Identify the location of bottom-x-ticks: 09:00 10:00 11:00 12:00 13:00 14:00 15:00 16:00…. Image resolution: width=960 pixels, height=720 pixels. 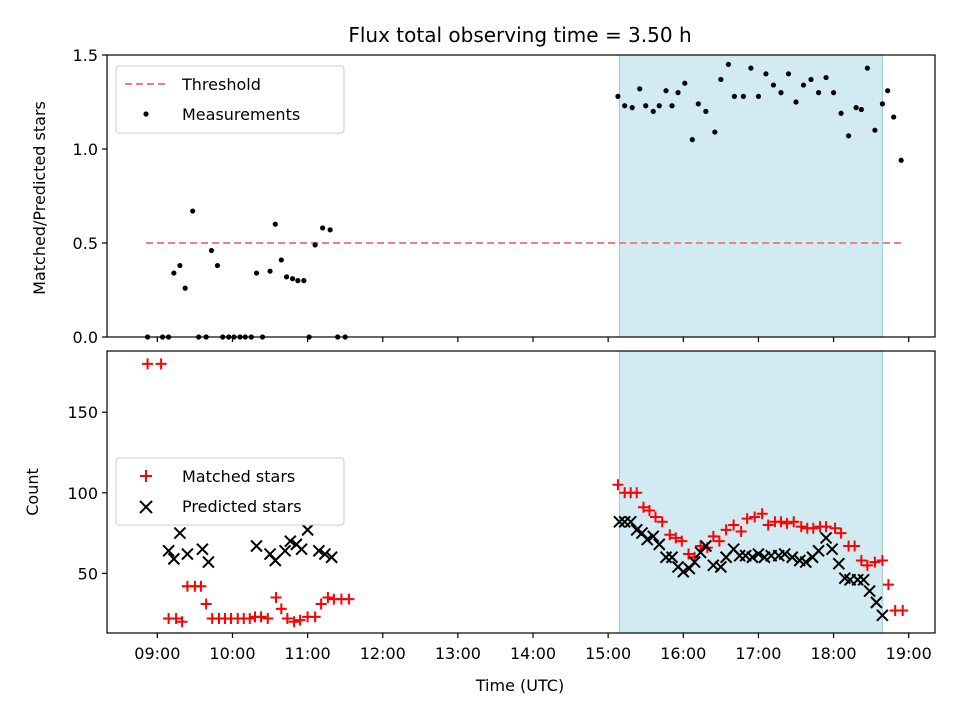
(533, 648).